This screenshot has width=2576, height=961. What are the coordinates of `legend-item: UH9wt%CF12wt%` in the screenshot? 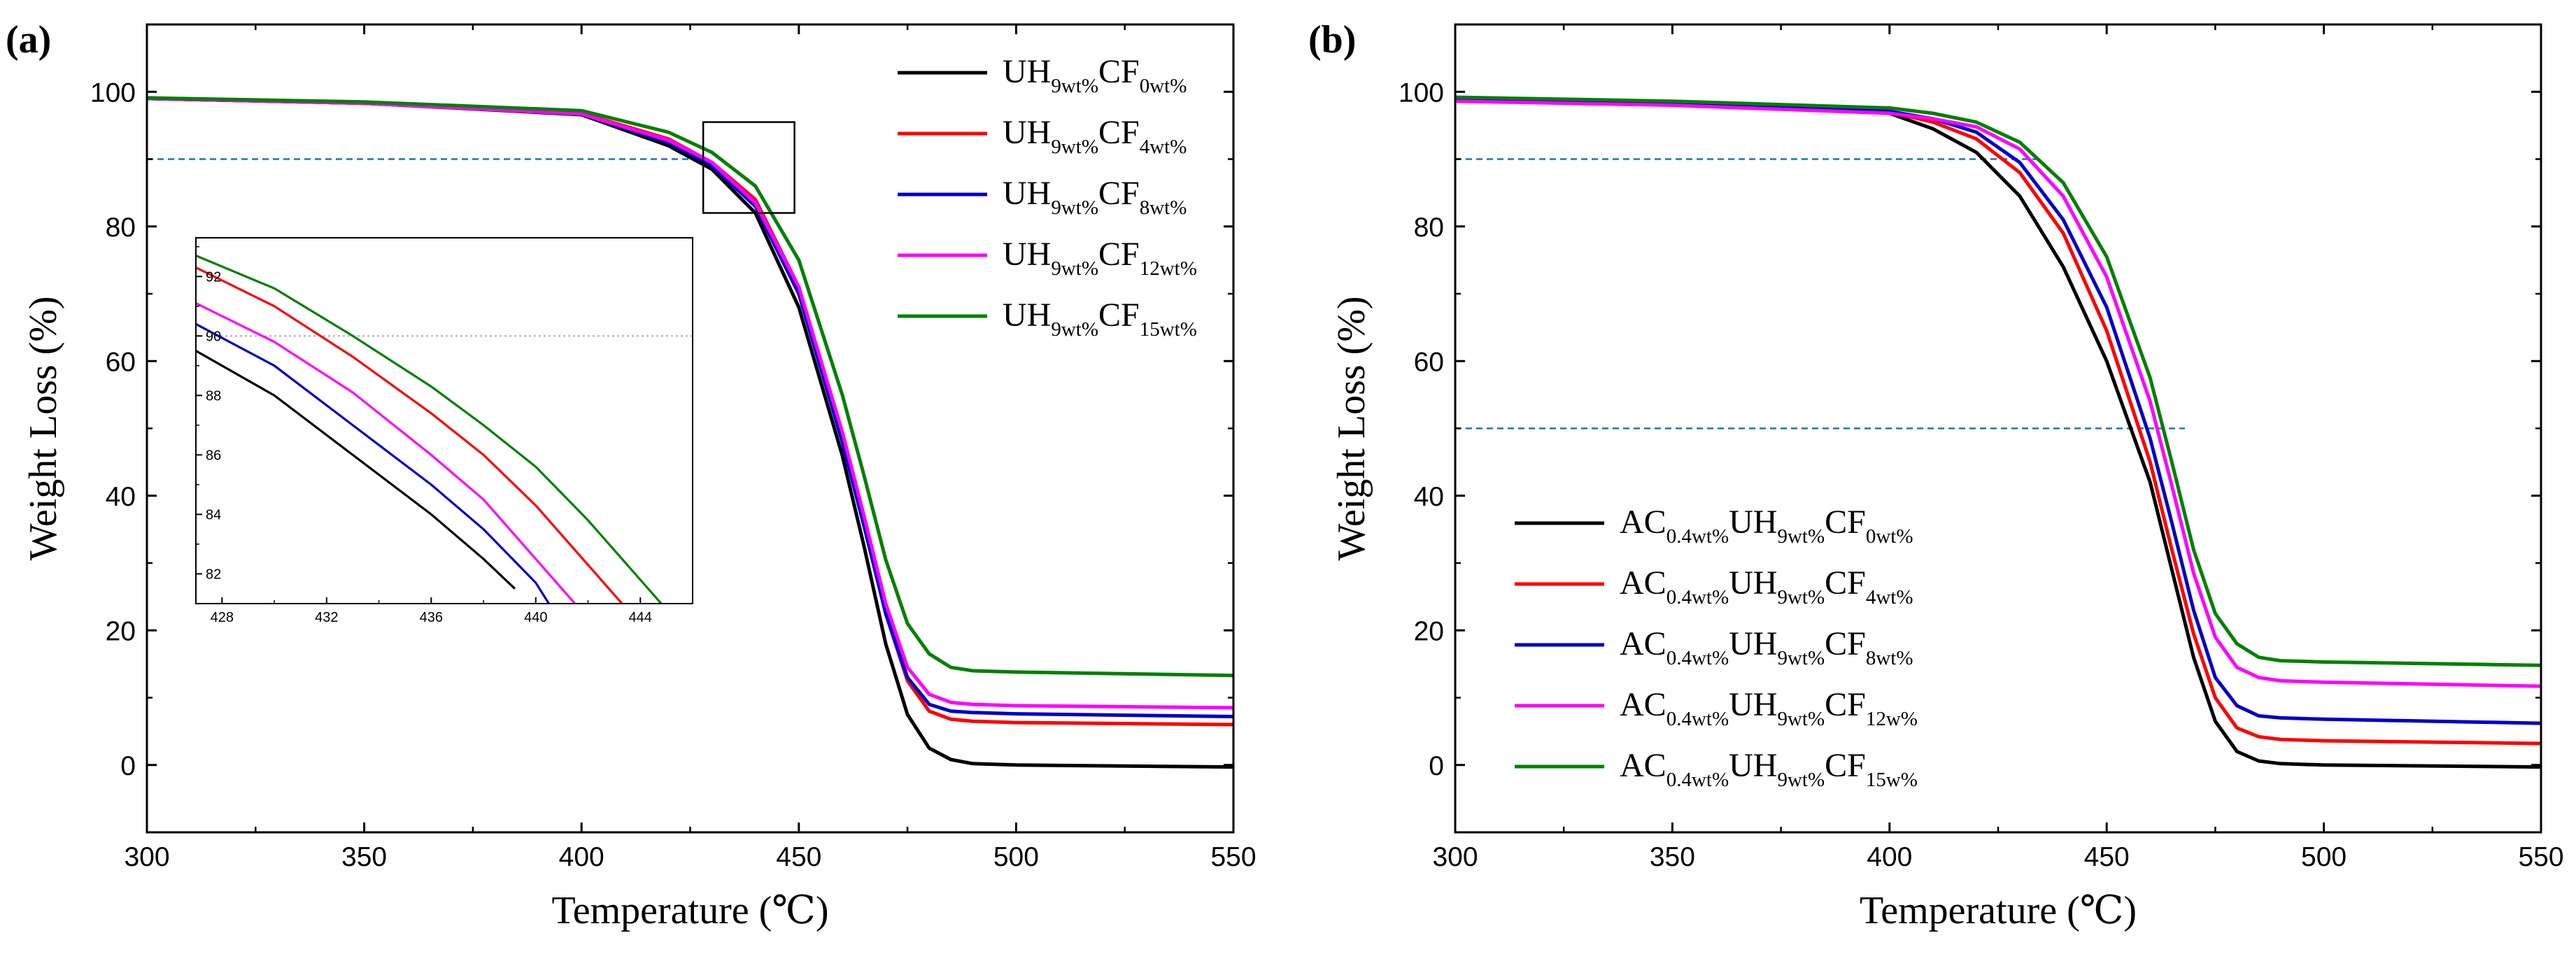 It's located at (1047, 258).